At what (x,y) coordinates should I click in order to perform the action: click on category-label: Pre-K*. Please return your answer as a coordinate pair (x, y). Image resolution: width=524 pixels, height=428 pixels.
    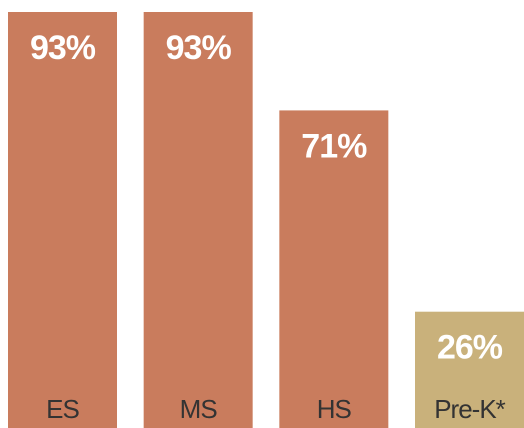
    Looking at the image, I should click on (469, 409).